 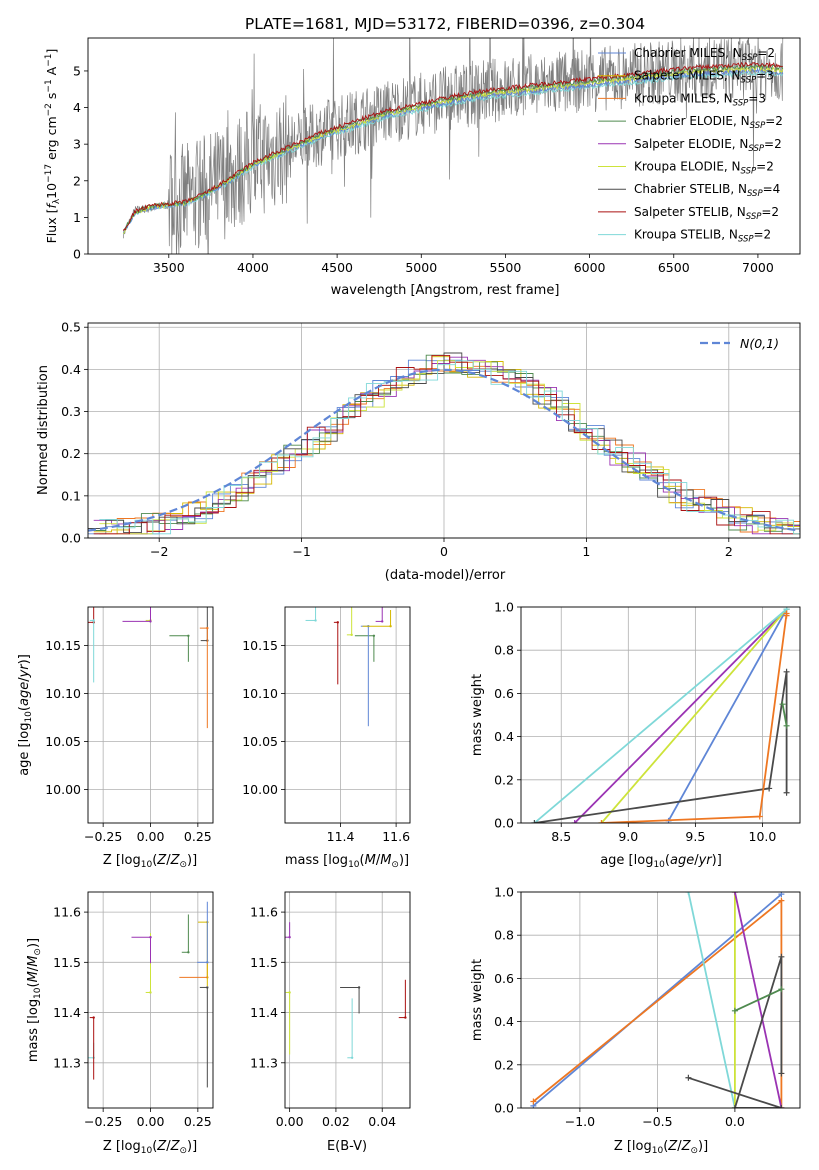 I want to click on age-vs-mass-frame, so click(x=347, y=715).